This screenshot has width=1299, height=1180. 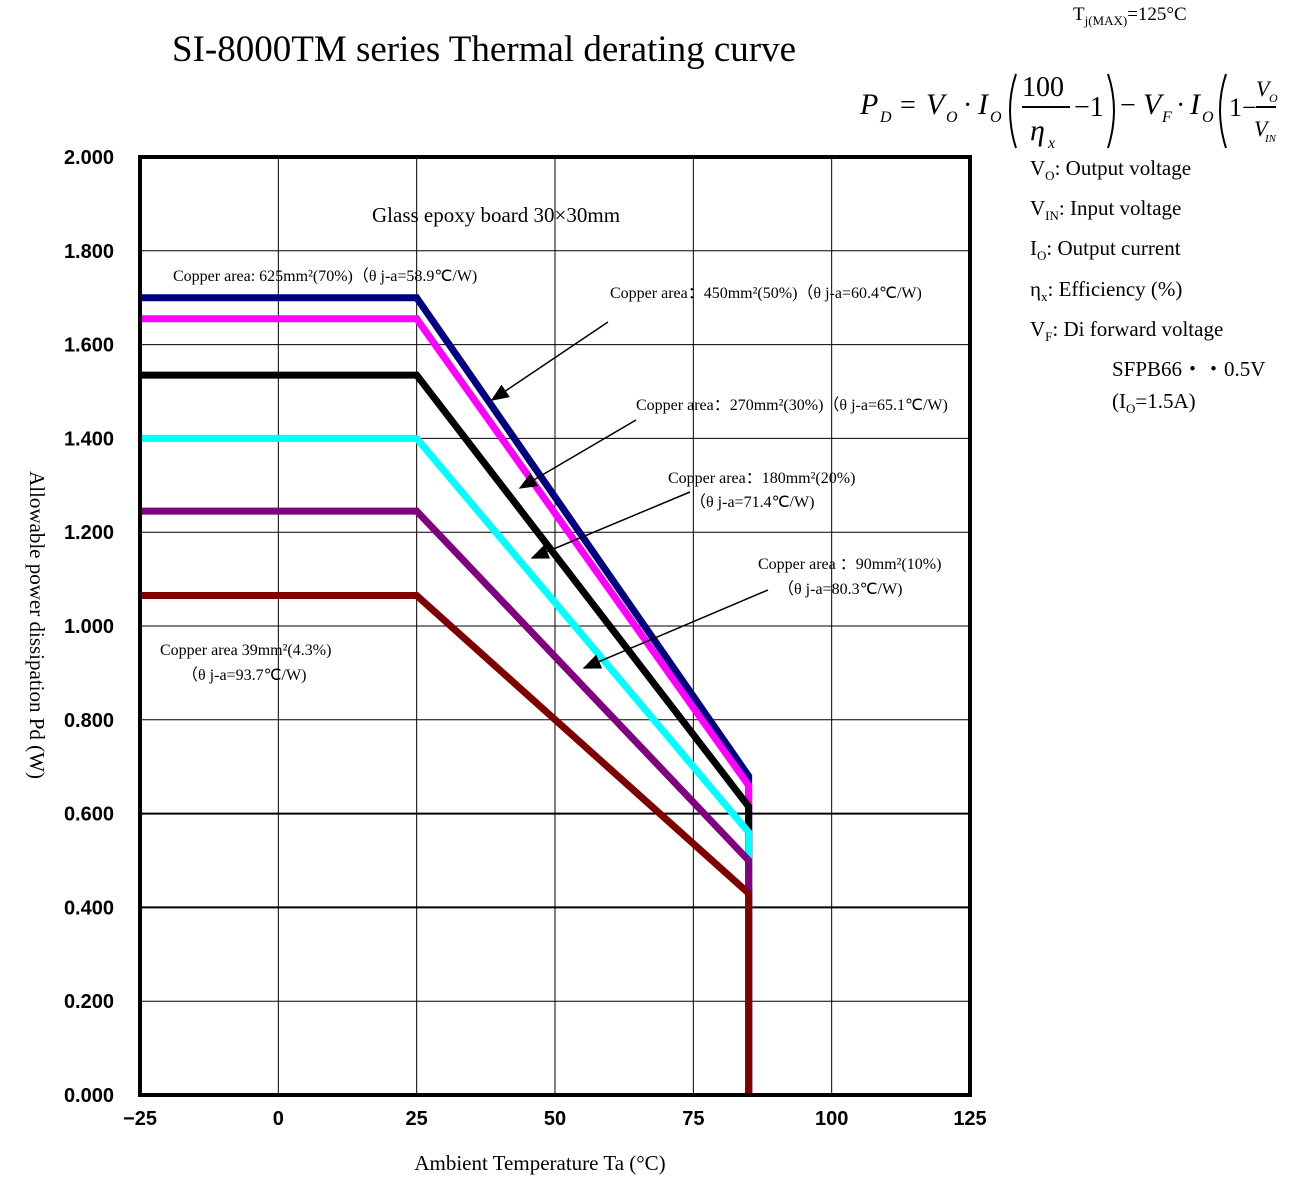 I want to click on tj-max-value: =125°C, so click(x=1157, y=14).